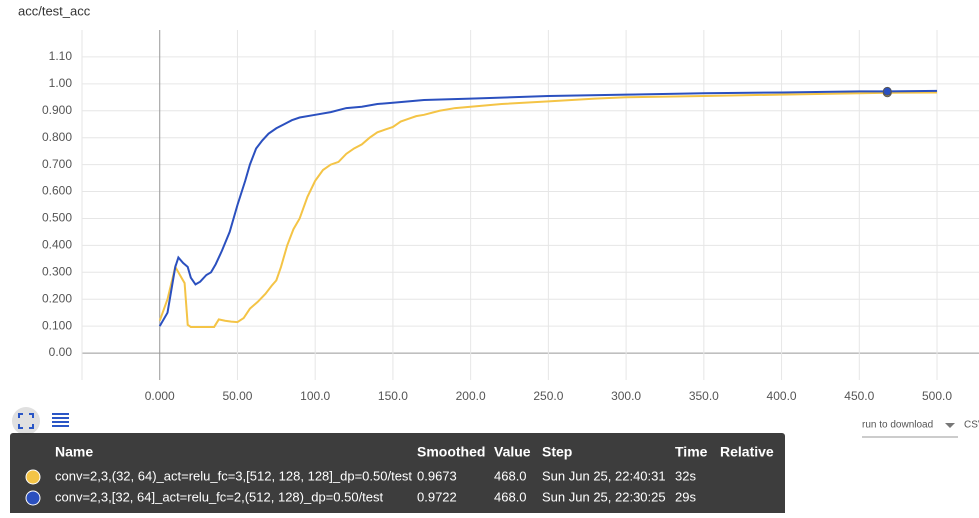 The image size is (979, 518). What do you see at coordinates (604, 496) in the screenshot?
I see `tooltip-cell: Sun Jun 25, 22:30:25` at bounding box center [604, 496].